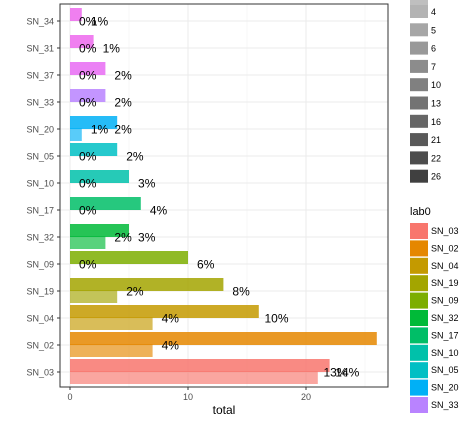 Image resolution: width=474 pixels, height=425 pixels. Describe the element at coordinates (445, 231) in the screenshot. I see `fill-legend-label: SN_03` at that location.